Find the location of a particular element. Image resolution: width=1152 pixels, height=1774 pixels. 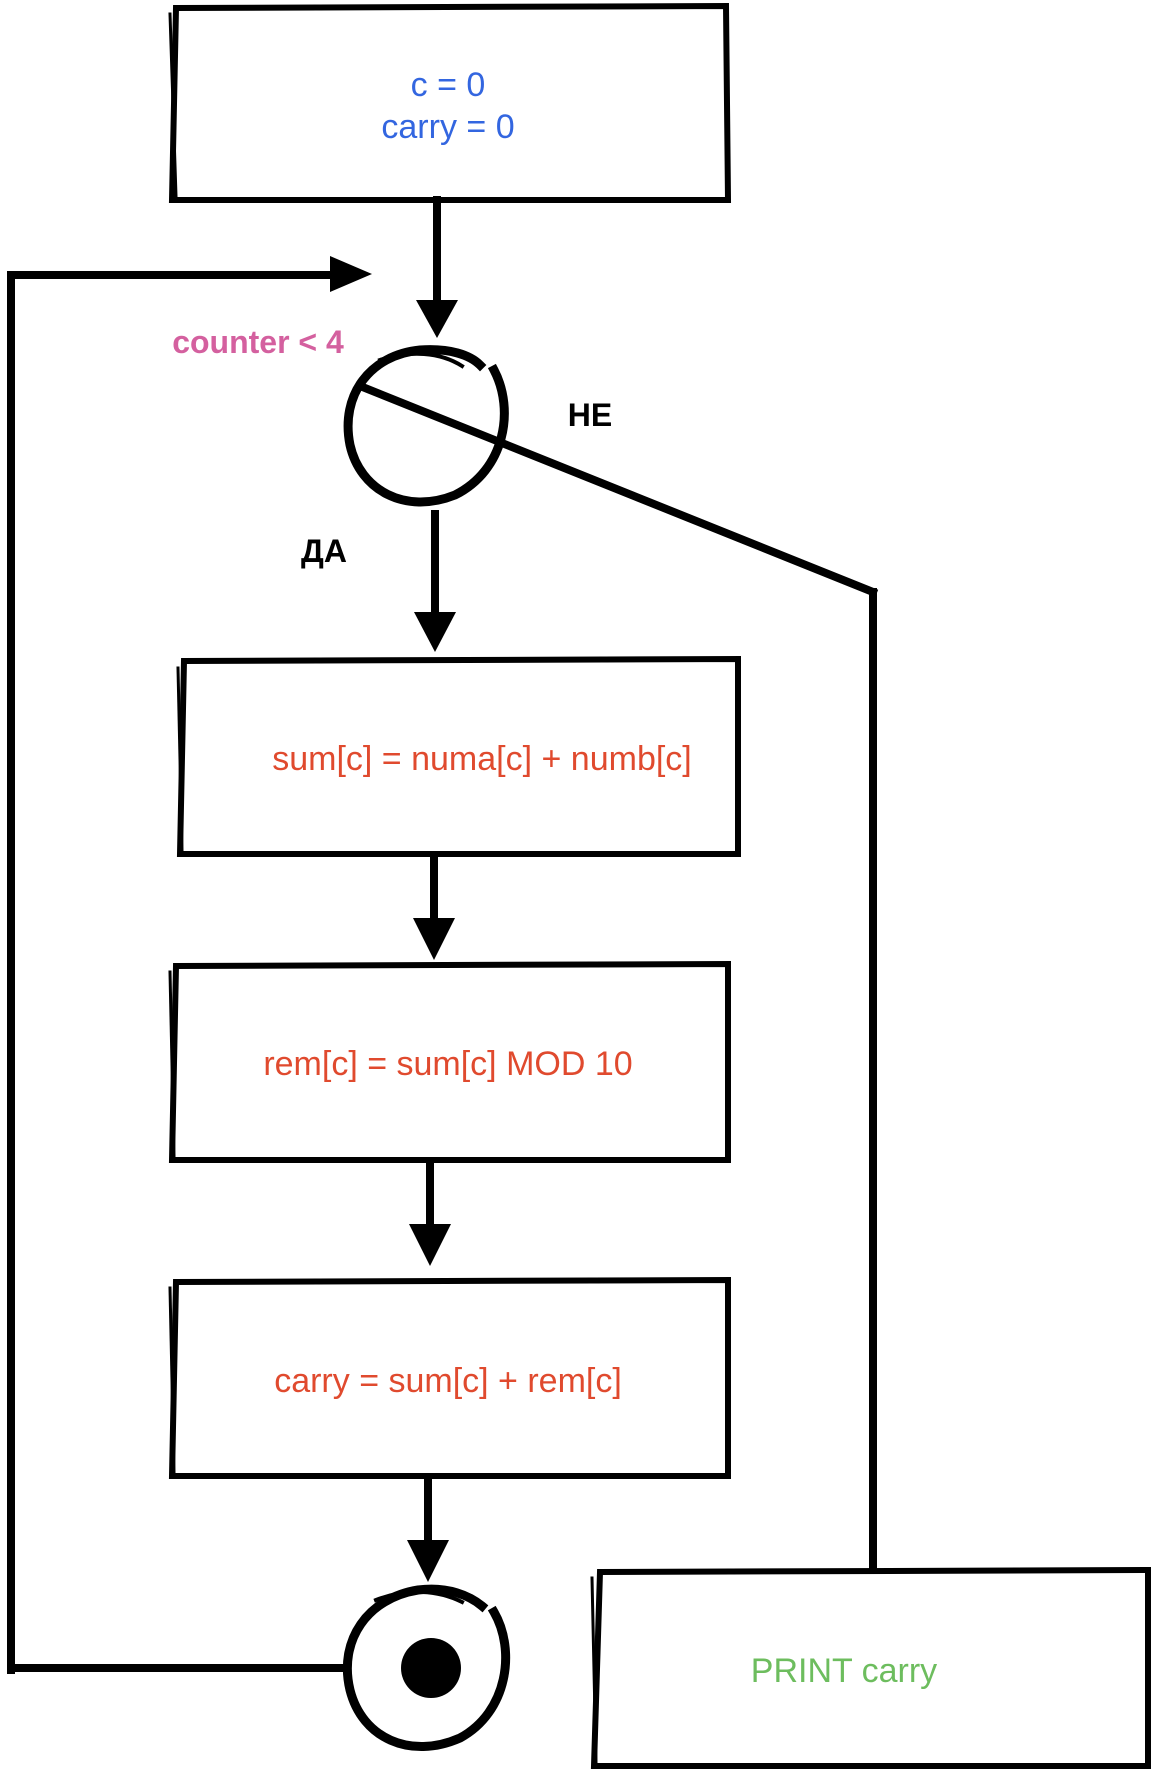

init-line-1: c = 0 is located at coordinates (448, 85).